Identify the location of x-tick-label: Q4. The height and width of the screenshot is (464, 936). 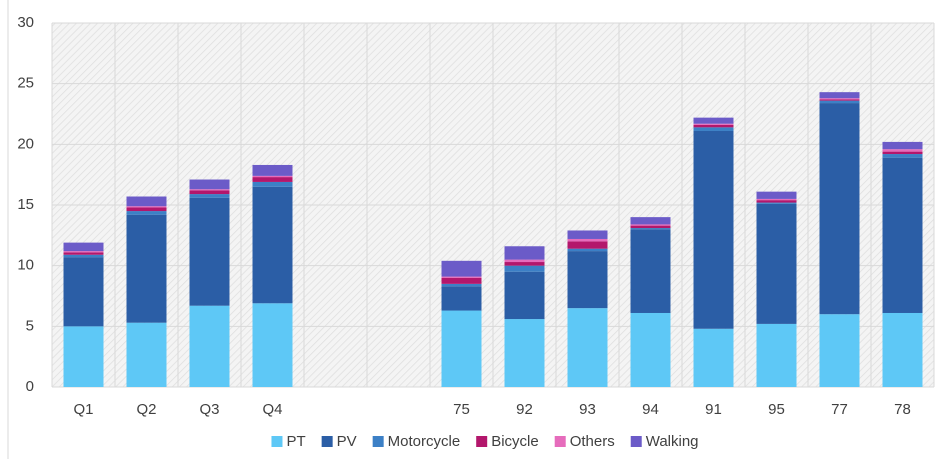
(272, 409).